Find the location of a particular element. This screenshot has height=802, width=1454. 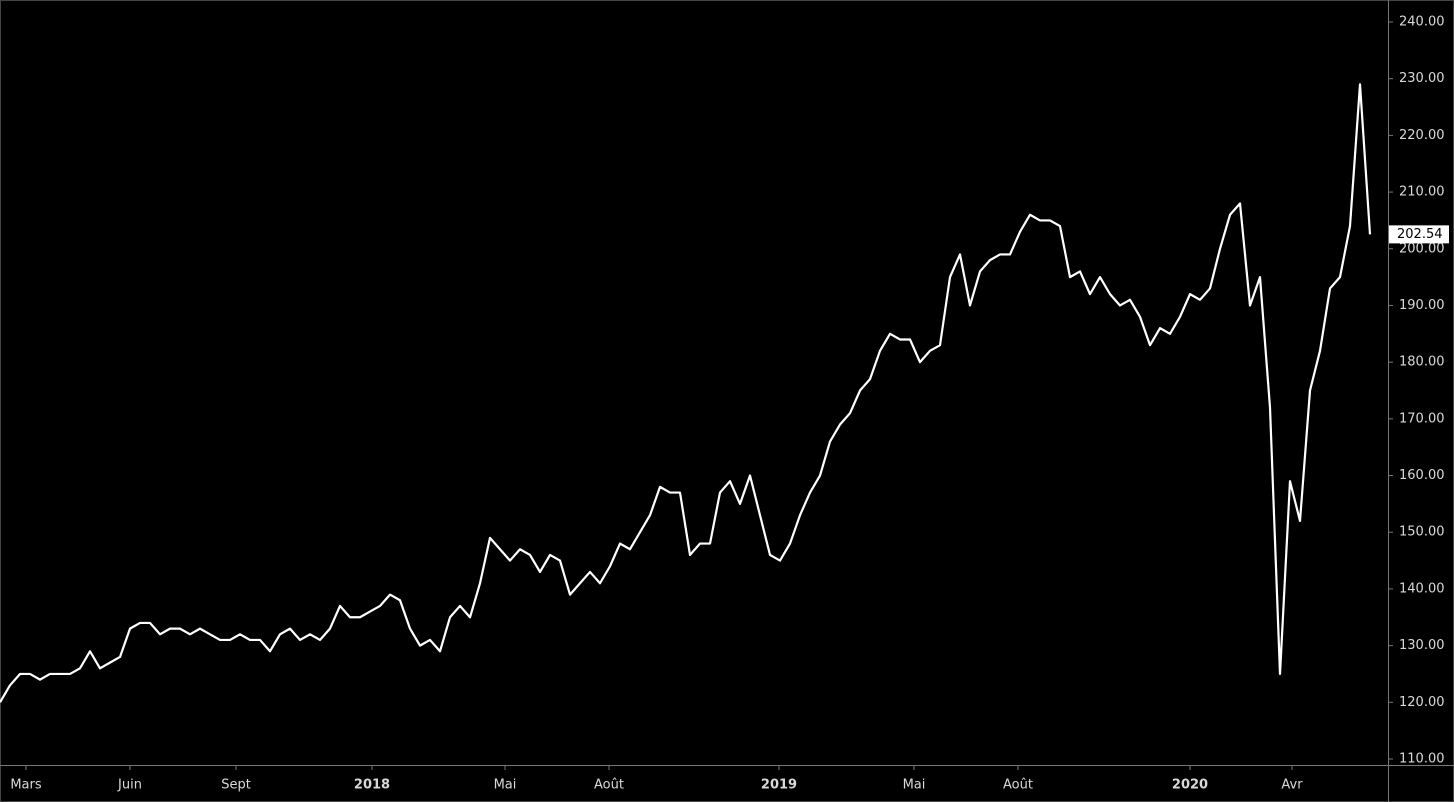

last-price-box is located at coordinates (1419, 234).